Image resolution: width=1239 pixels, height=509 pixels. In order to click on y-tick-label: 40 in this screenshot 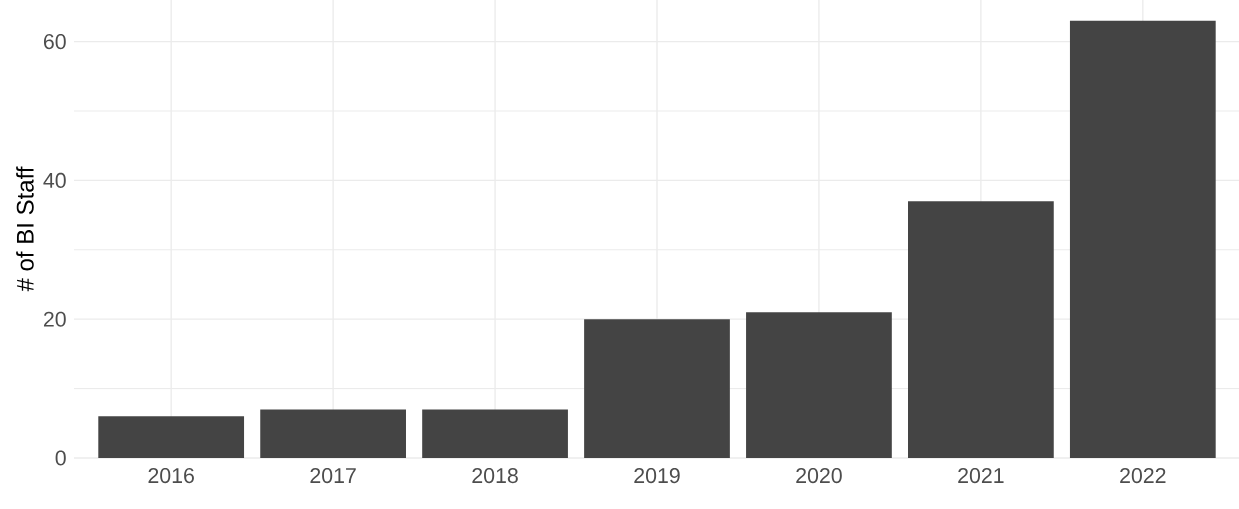, I will do `click(54, 180)`.